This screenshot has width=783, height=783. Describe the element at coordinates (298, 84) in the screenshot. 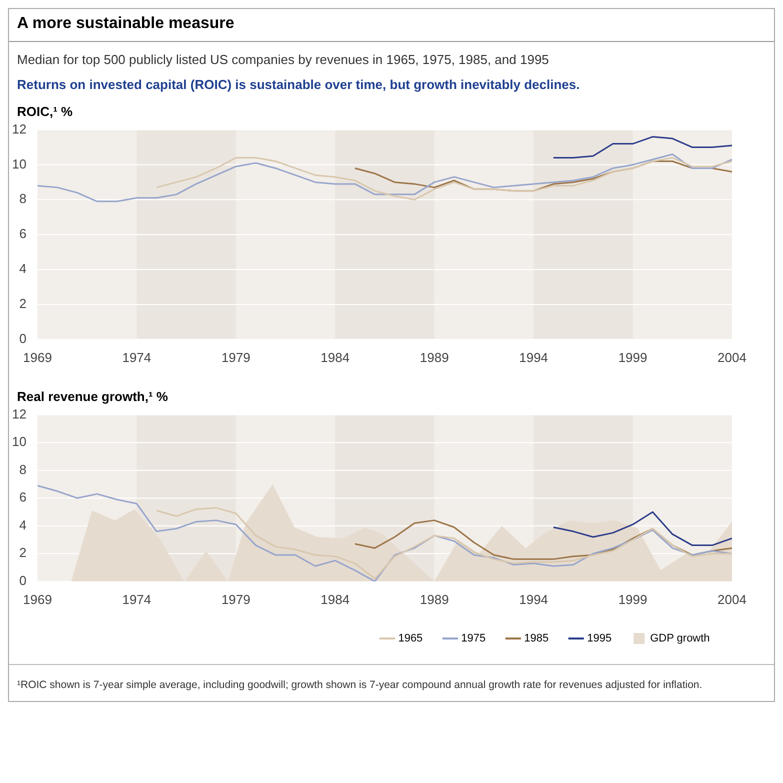

I see `text: Returns on invested capital (ROIC) is sustainable over time, but growth inevitably declines.` at that location.